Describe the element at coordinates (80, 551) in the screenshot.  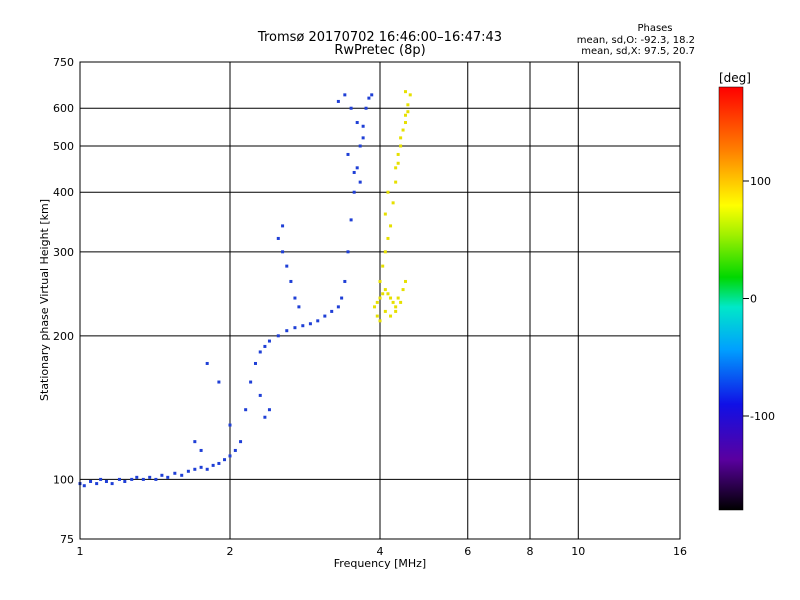
I see `x-tick-label: 1` at that location.